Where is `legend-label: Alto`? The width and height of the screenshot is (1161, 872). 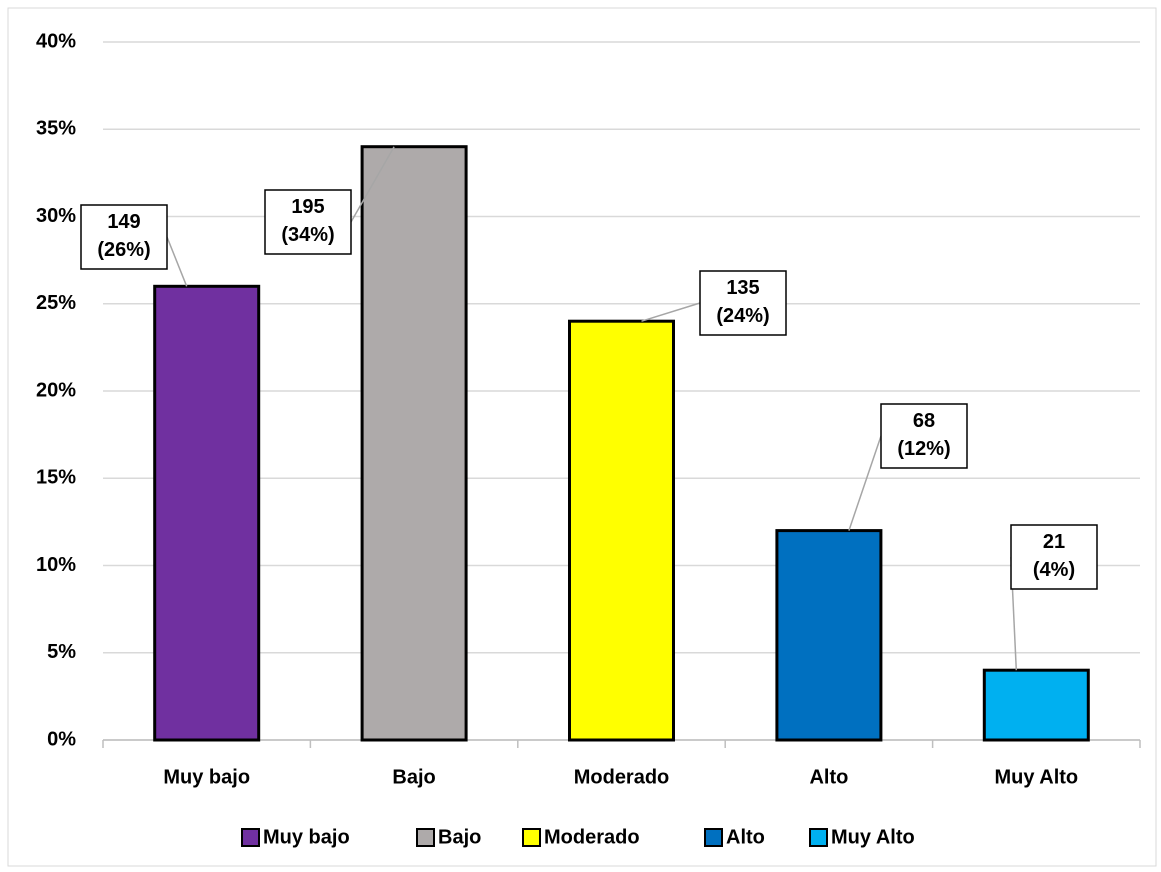 legend-label: Alto is located at coordinates (745, 837).